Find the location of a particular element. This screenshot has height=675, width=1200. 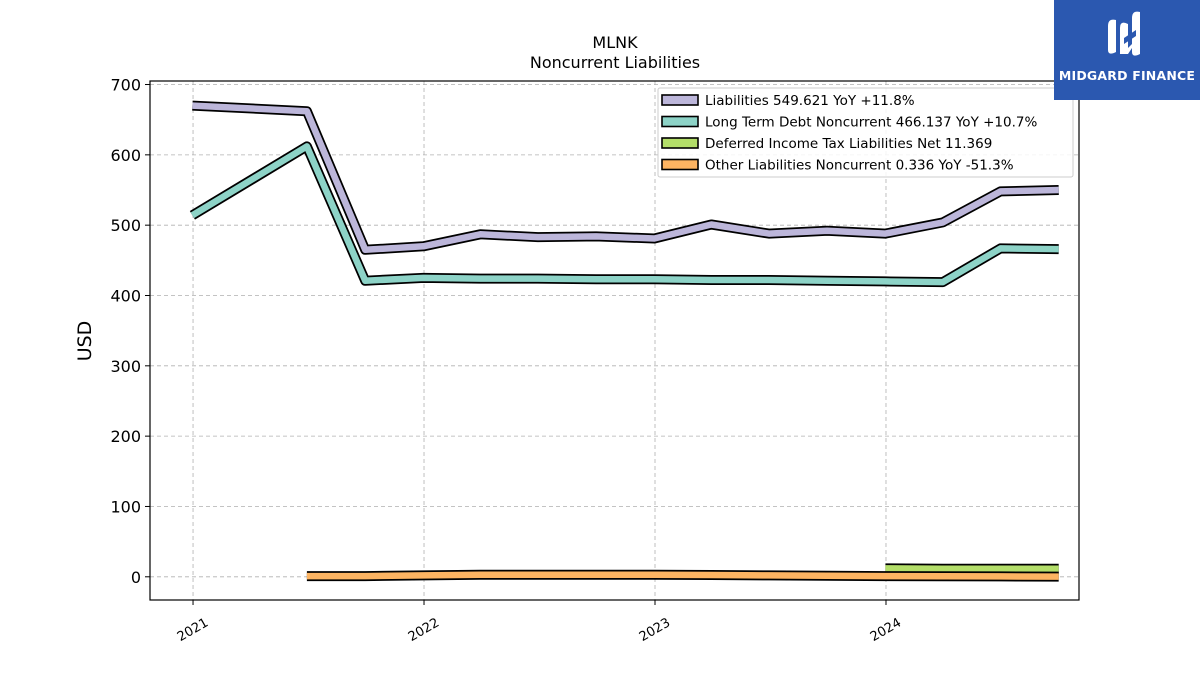

y-tick-label: 400 is located at coordinates (125, 295).